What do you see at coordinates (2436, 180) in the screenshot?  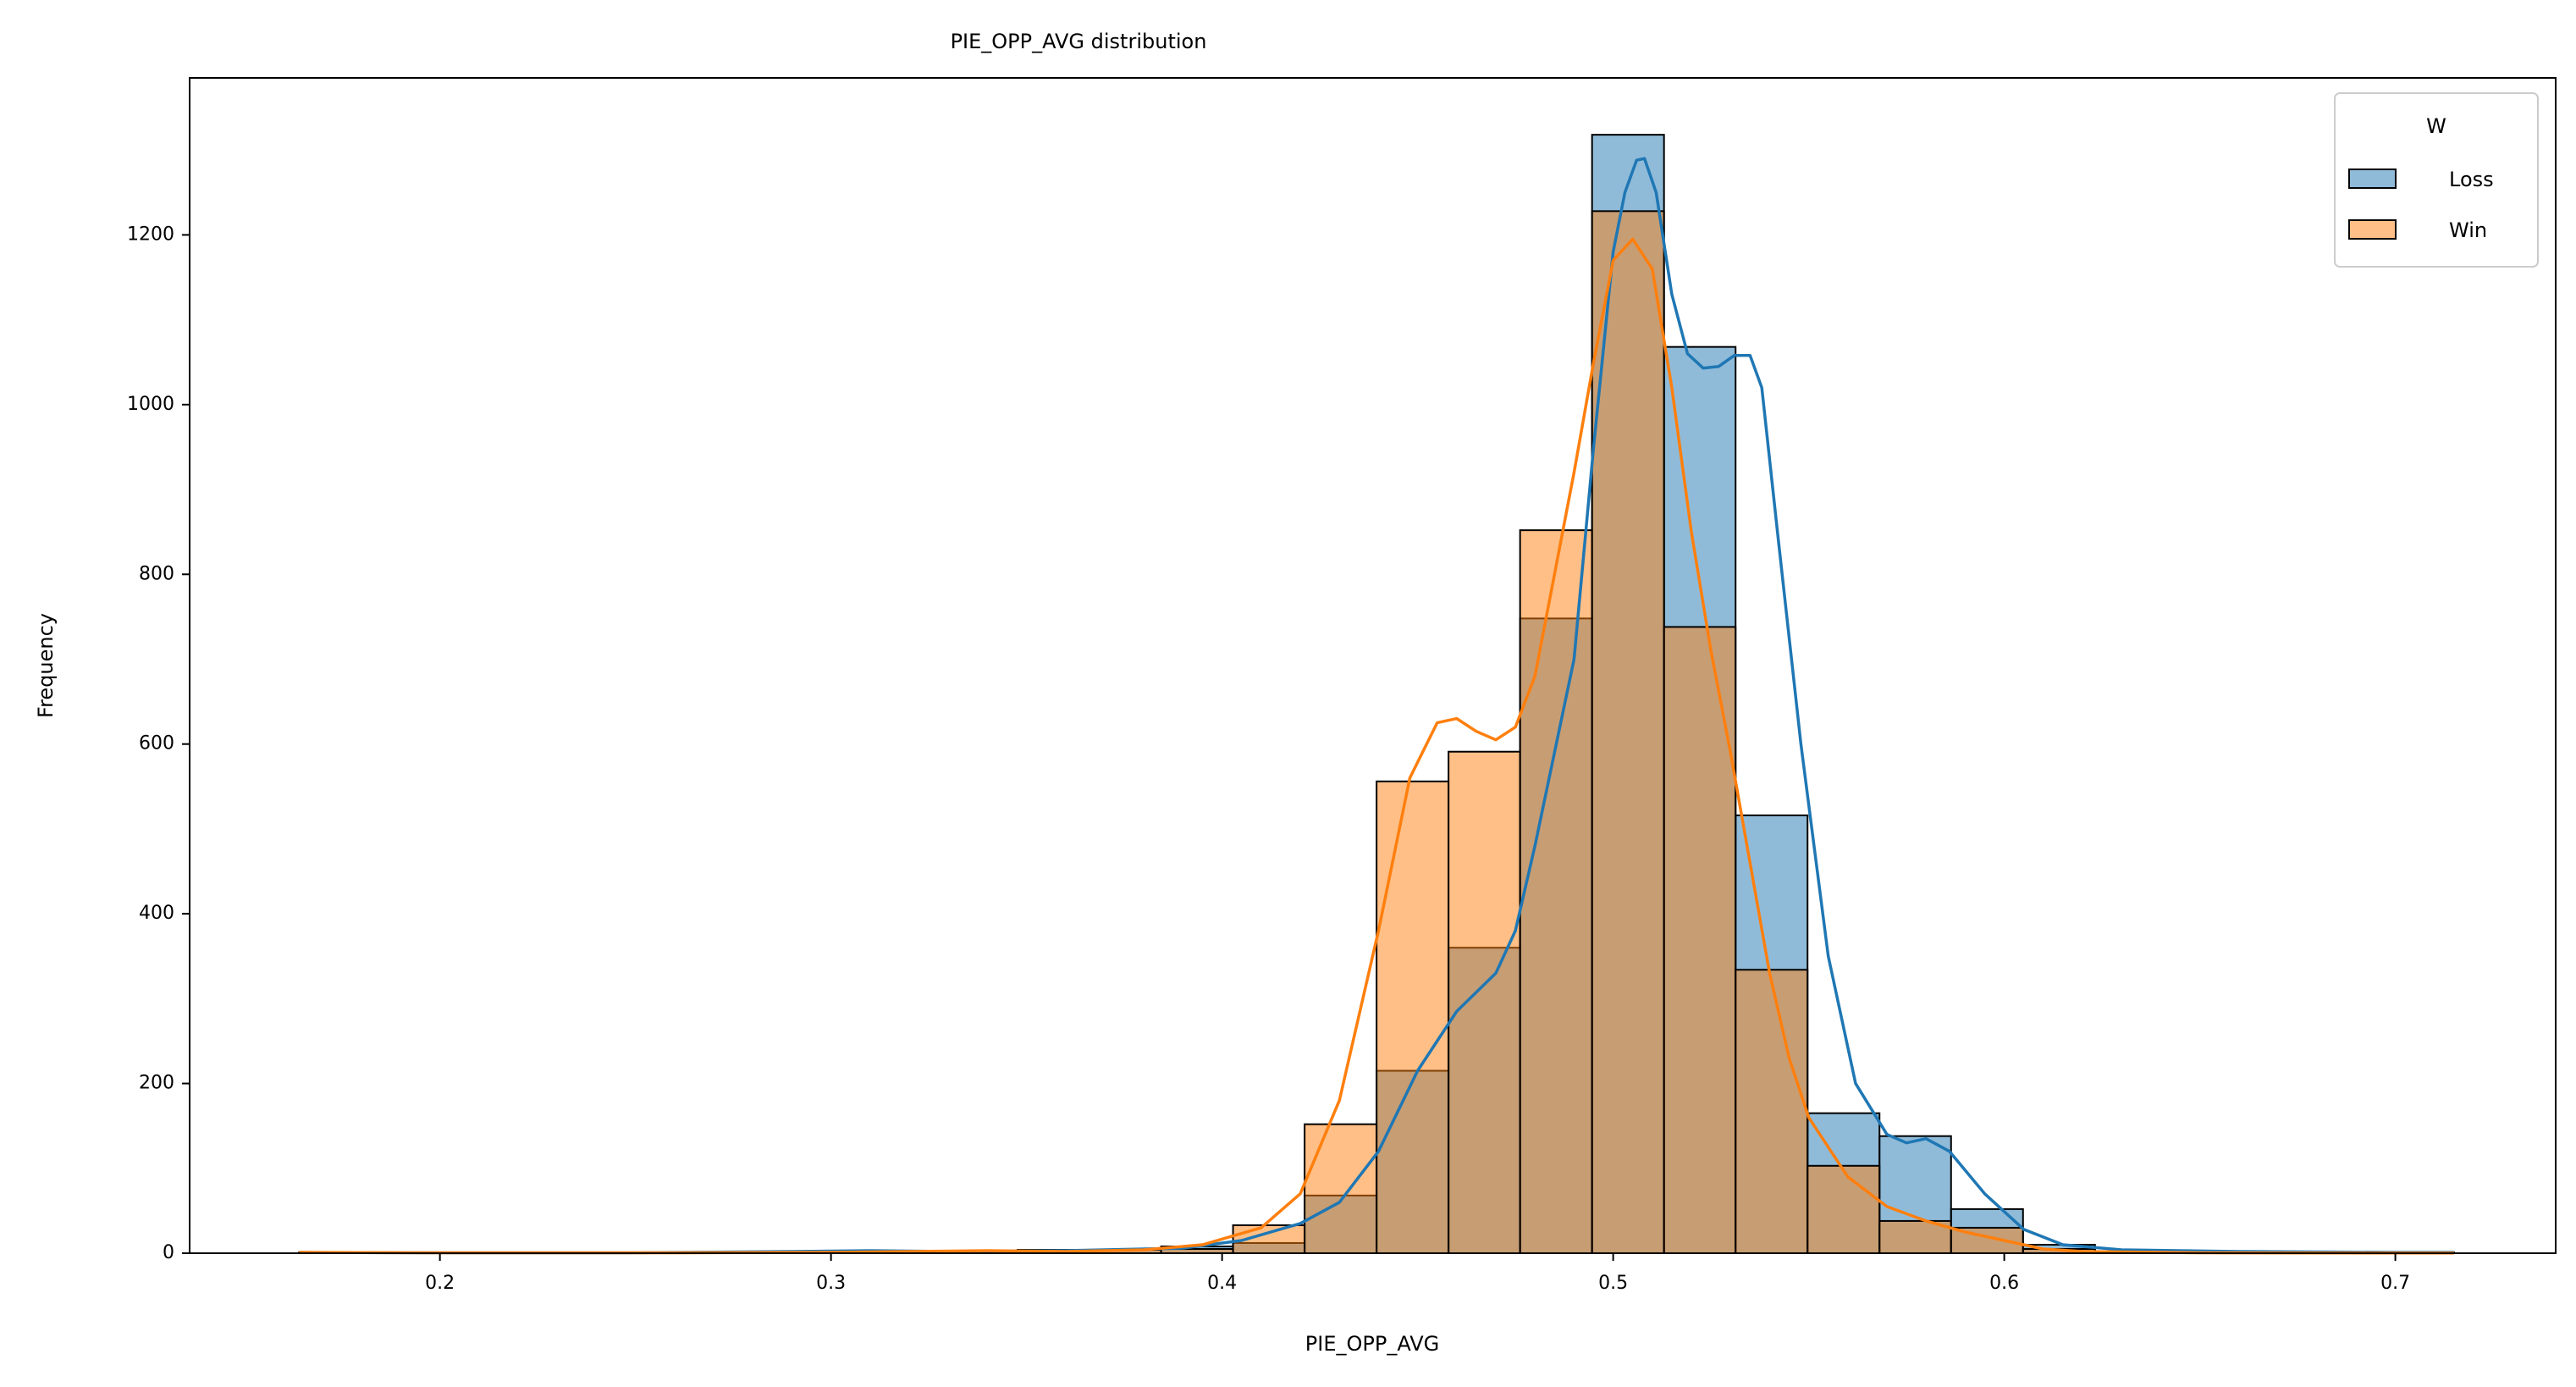 I see `legend: W Loss Win` at bounding box center [2436, 180].